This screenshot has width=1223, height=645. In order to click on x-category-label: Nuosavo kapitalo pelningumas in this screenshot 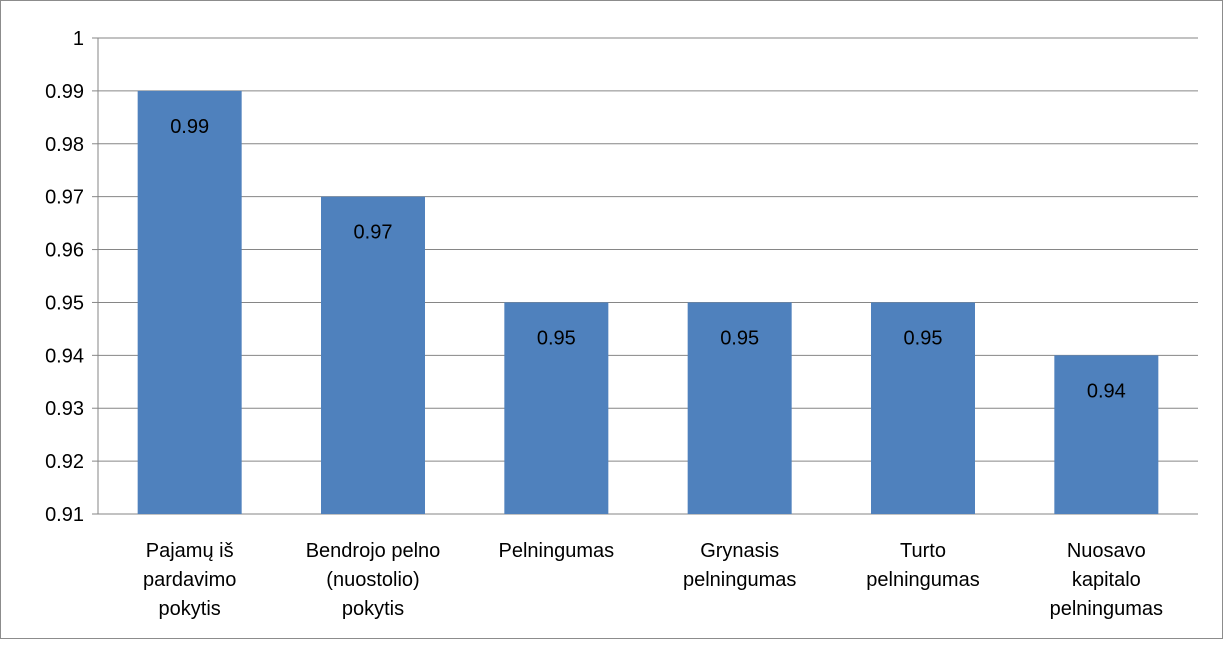, I will do `click(1106, 580)`.